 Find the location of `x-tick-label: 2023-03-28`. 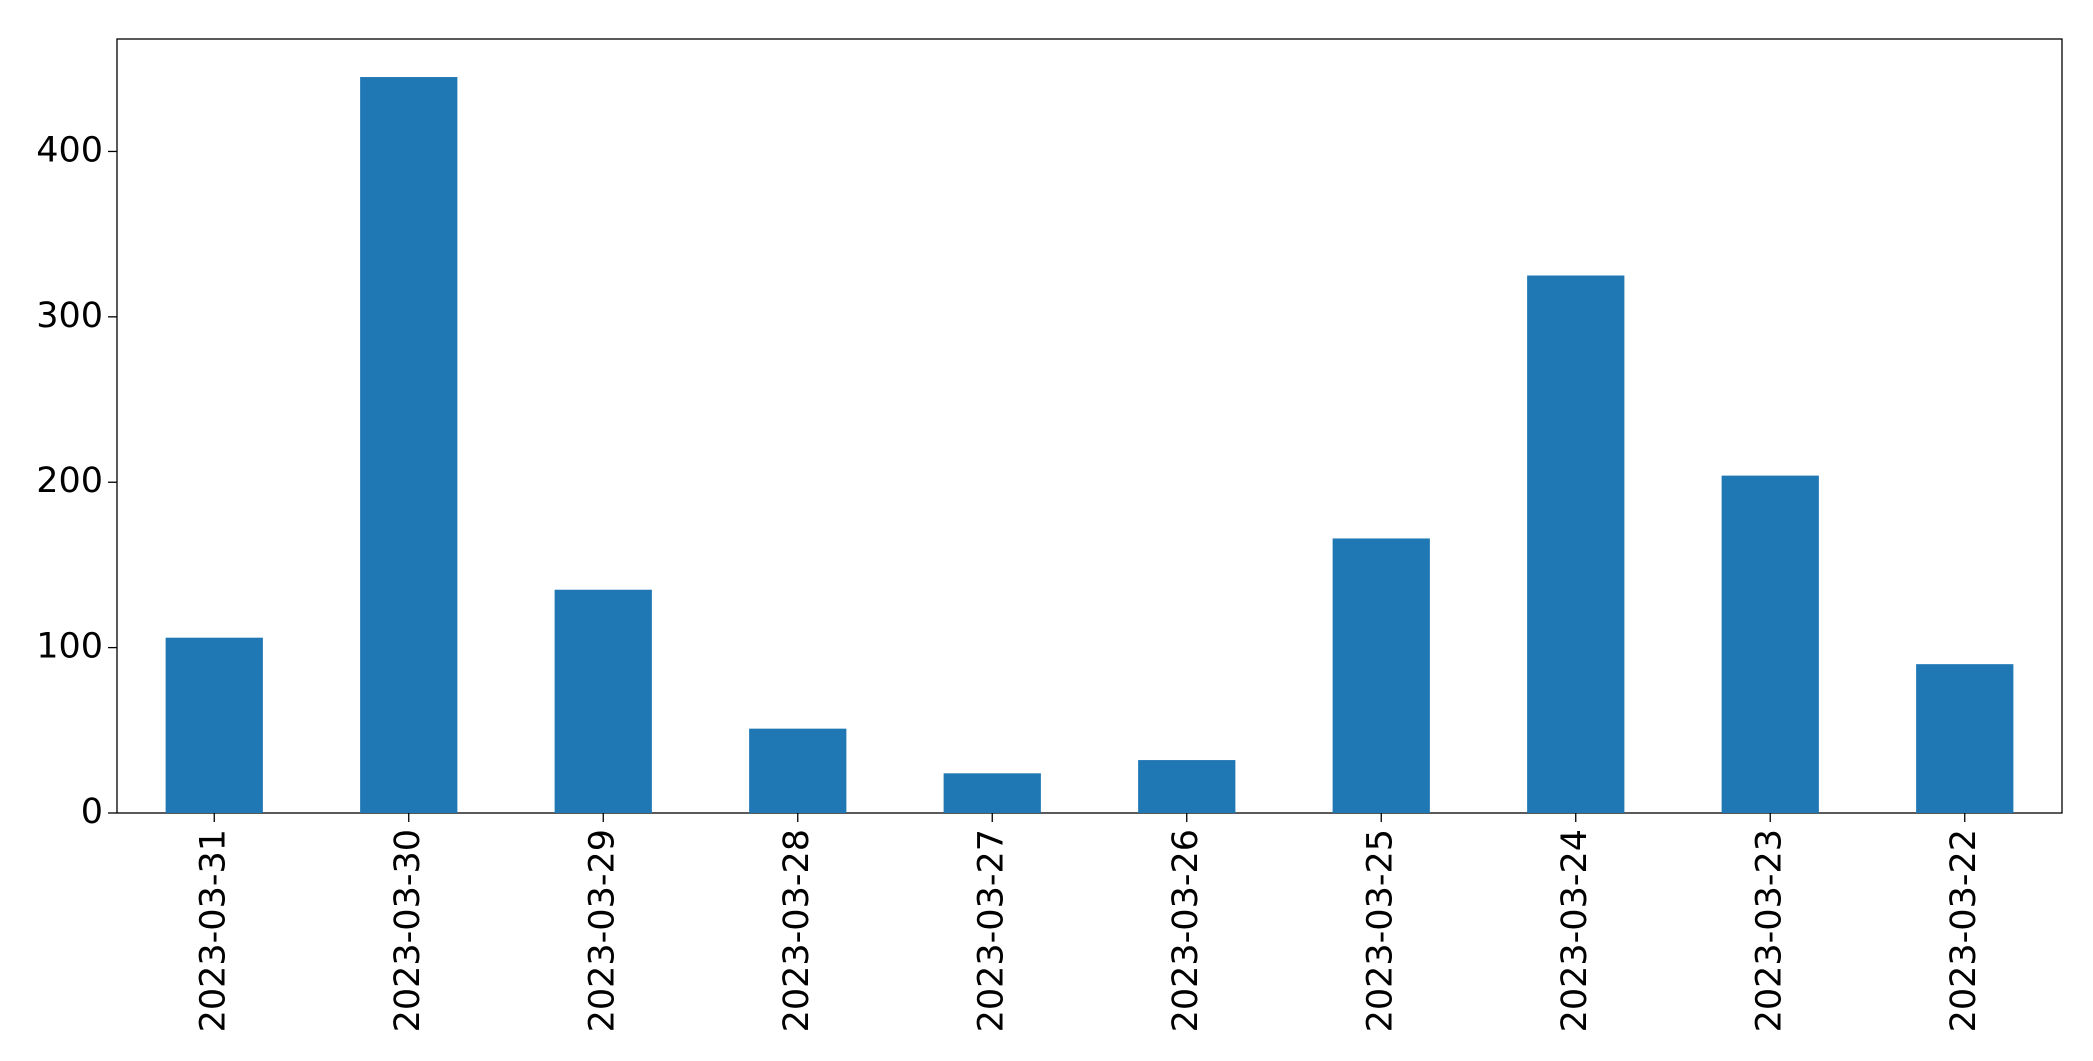

x-tick-label: 2023-03-28 is located at coordinates (797, 930).